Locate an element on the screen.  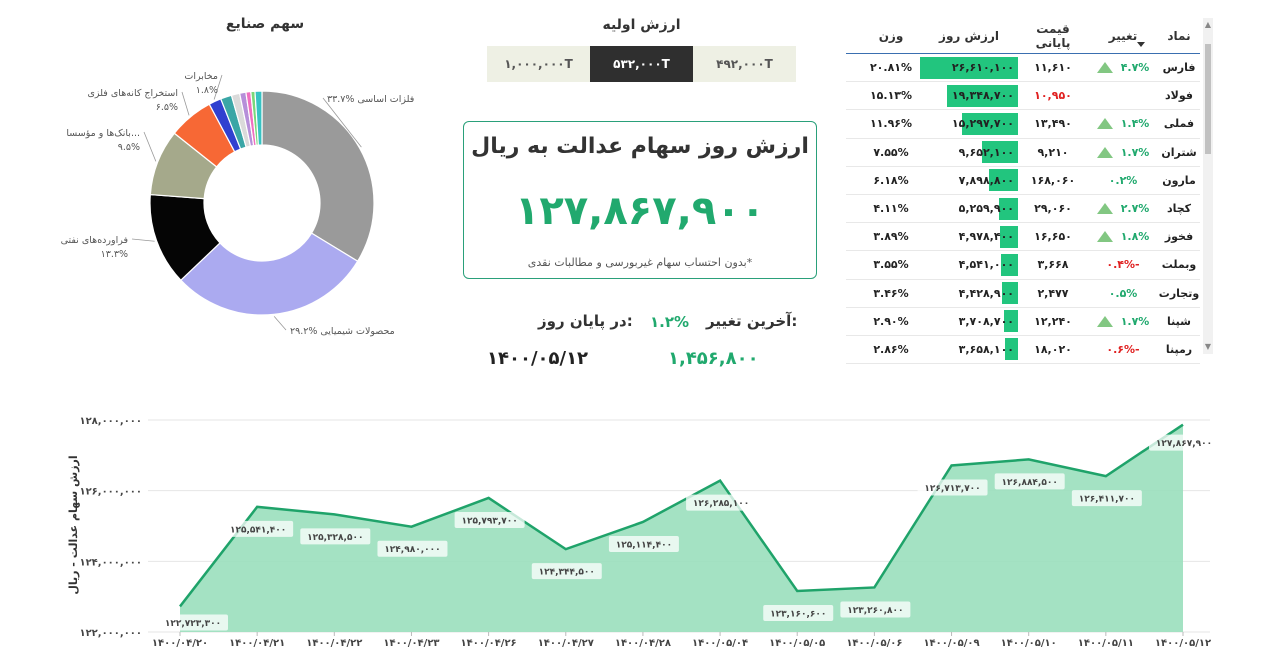
tab-initial-value-532k: ۵۳۲,۰۰۰T is located at coordinates (641, 64).